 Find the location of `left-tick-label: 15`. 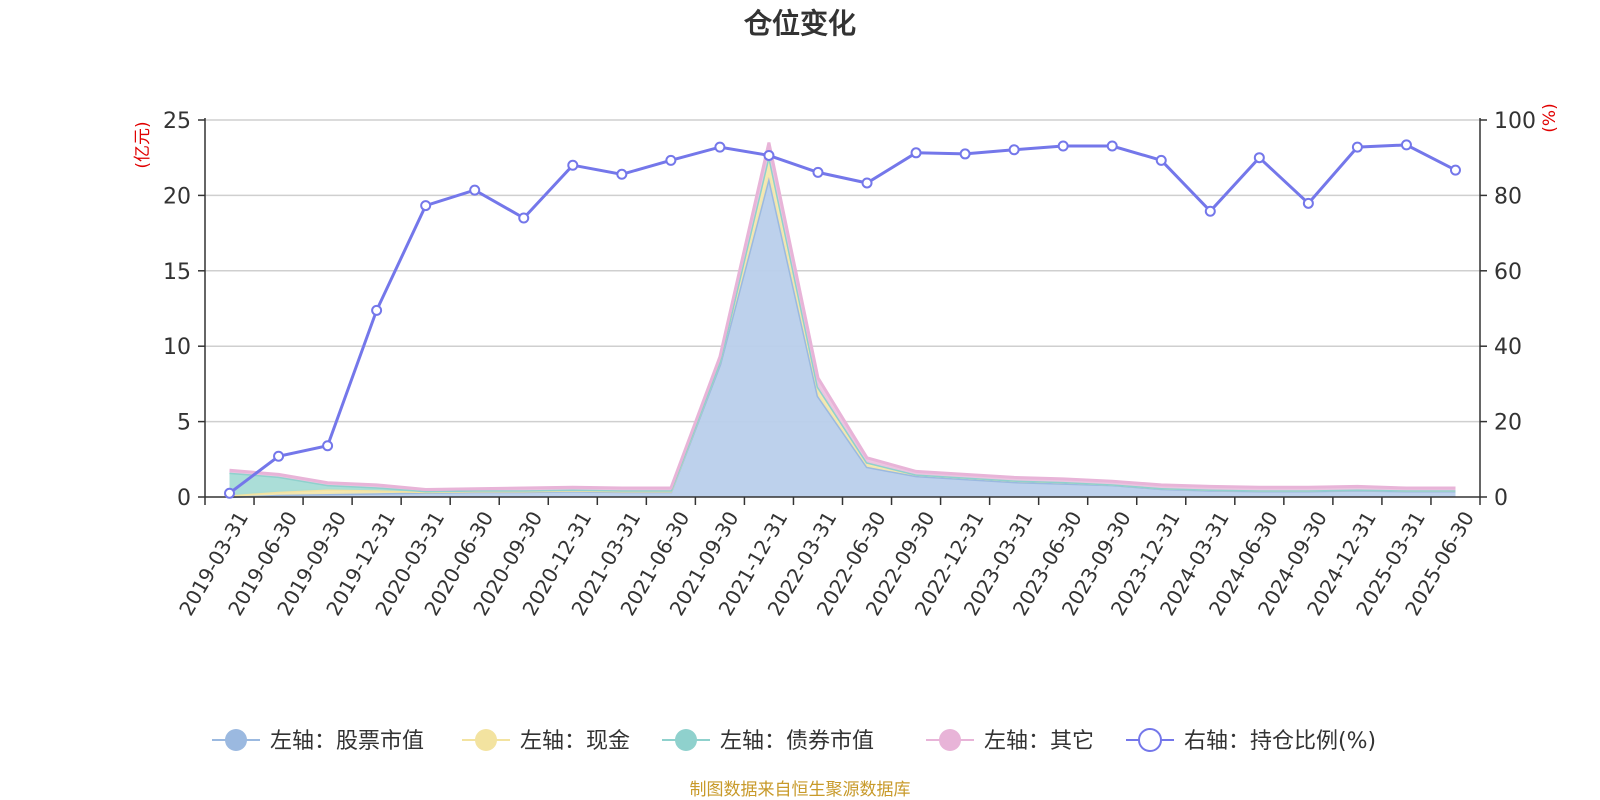

left-tick-label: 15 is located at coordinates (177, 272).